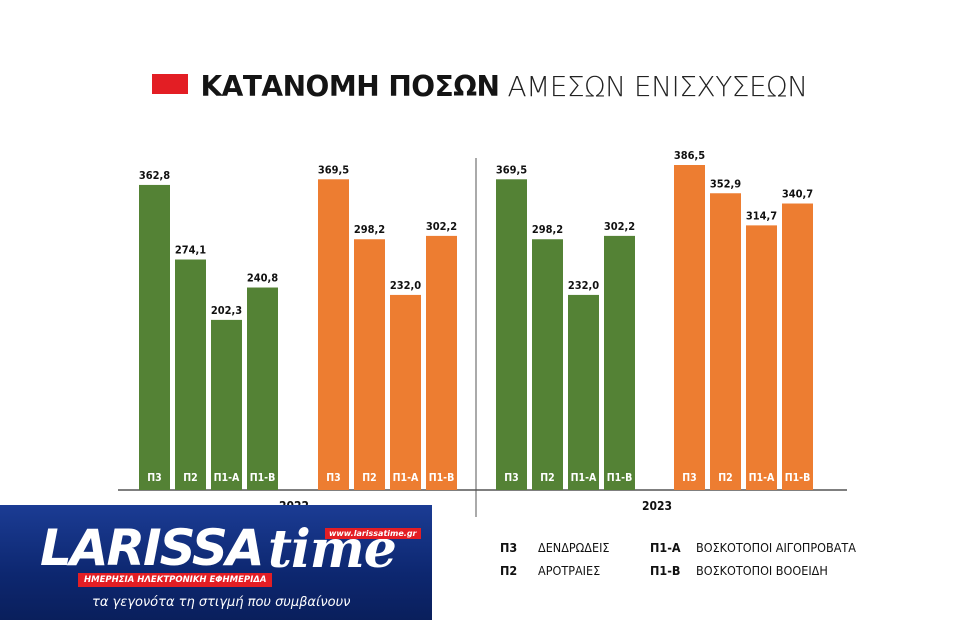 Image resolution: width=960 pixels, height=620 pixels. Describe the element at coordinates (689, 155) in the screenshot. I see `data-label: 386,5` at that location.